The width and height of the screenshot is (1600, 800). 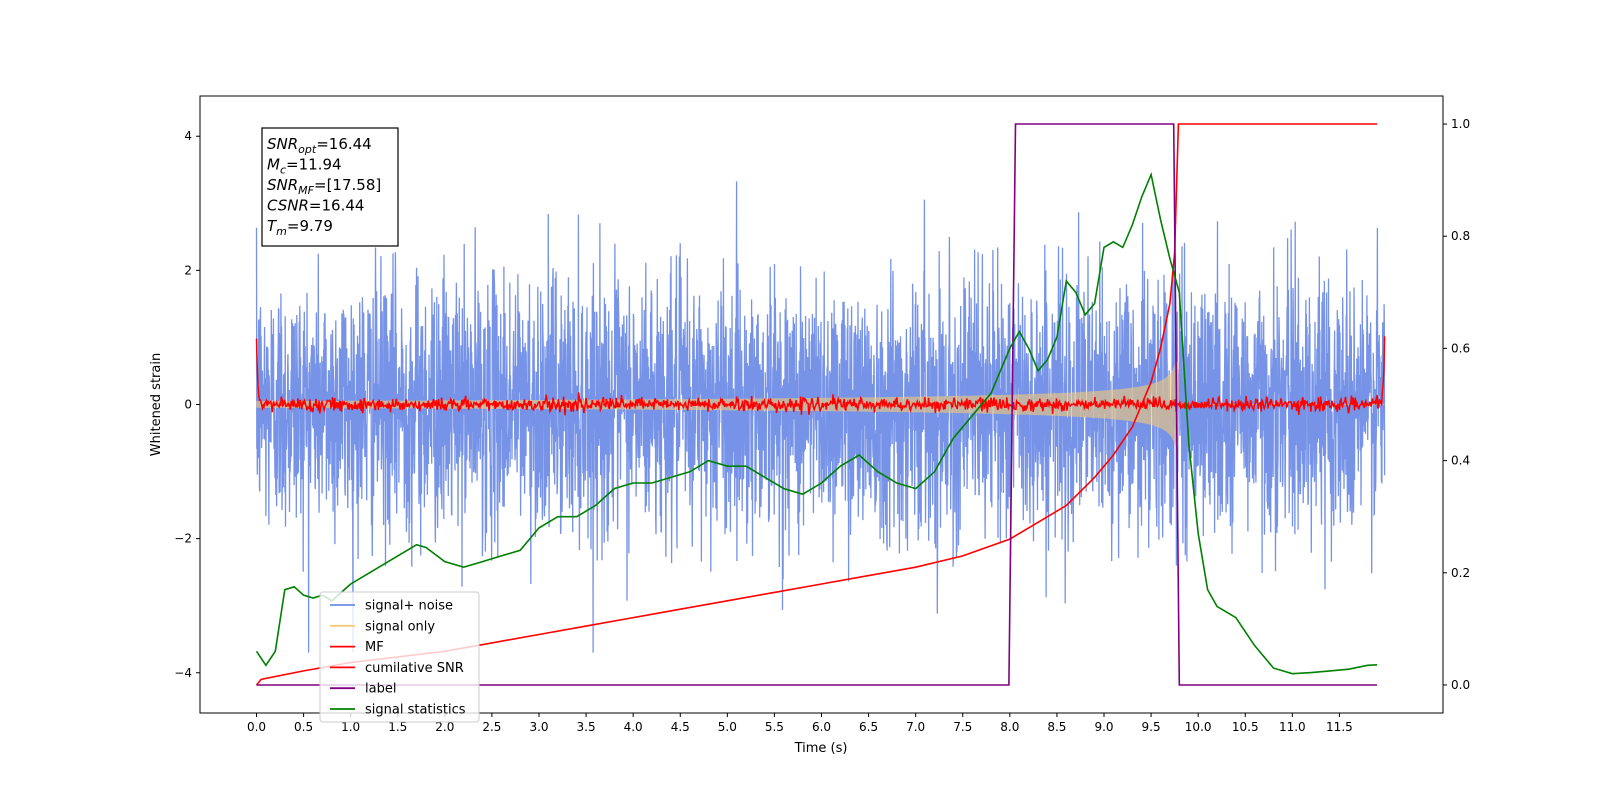 What do you see at coordinates (727, 727) in the screenshot?
I see `x-tick-label: 5.0` at bounding box center [727, 727].